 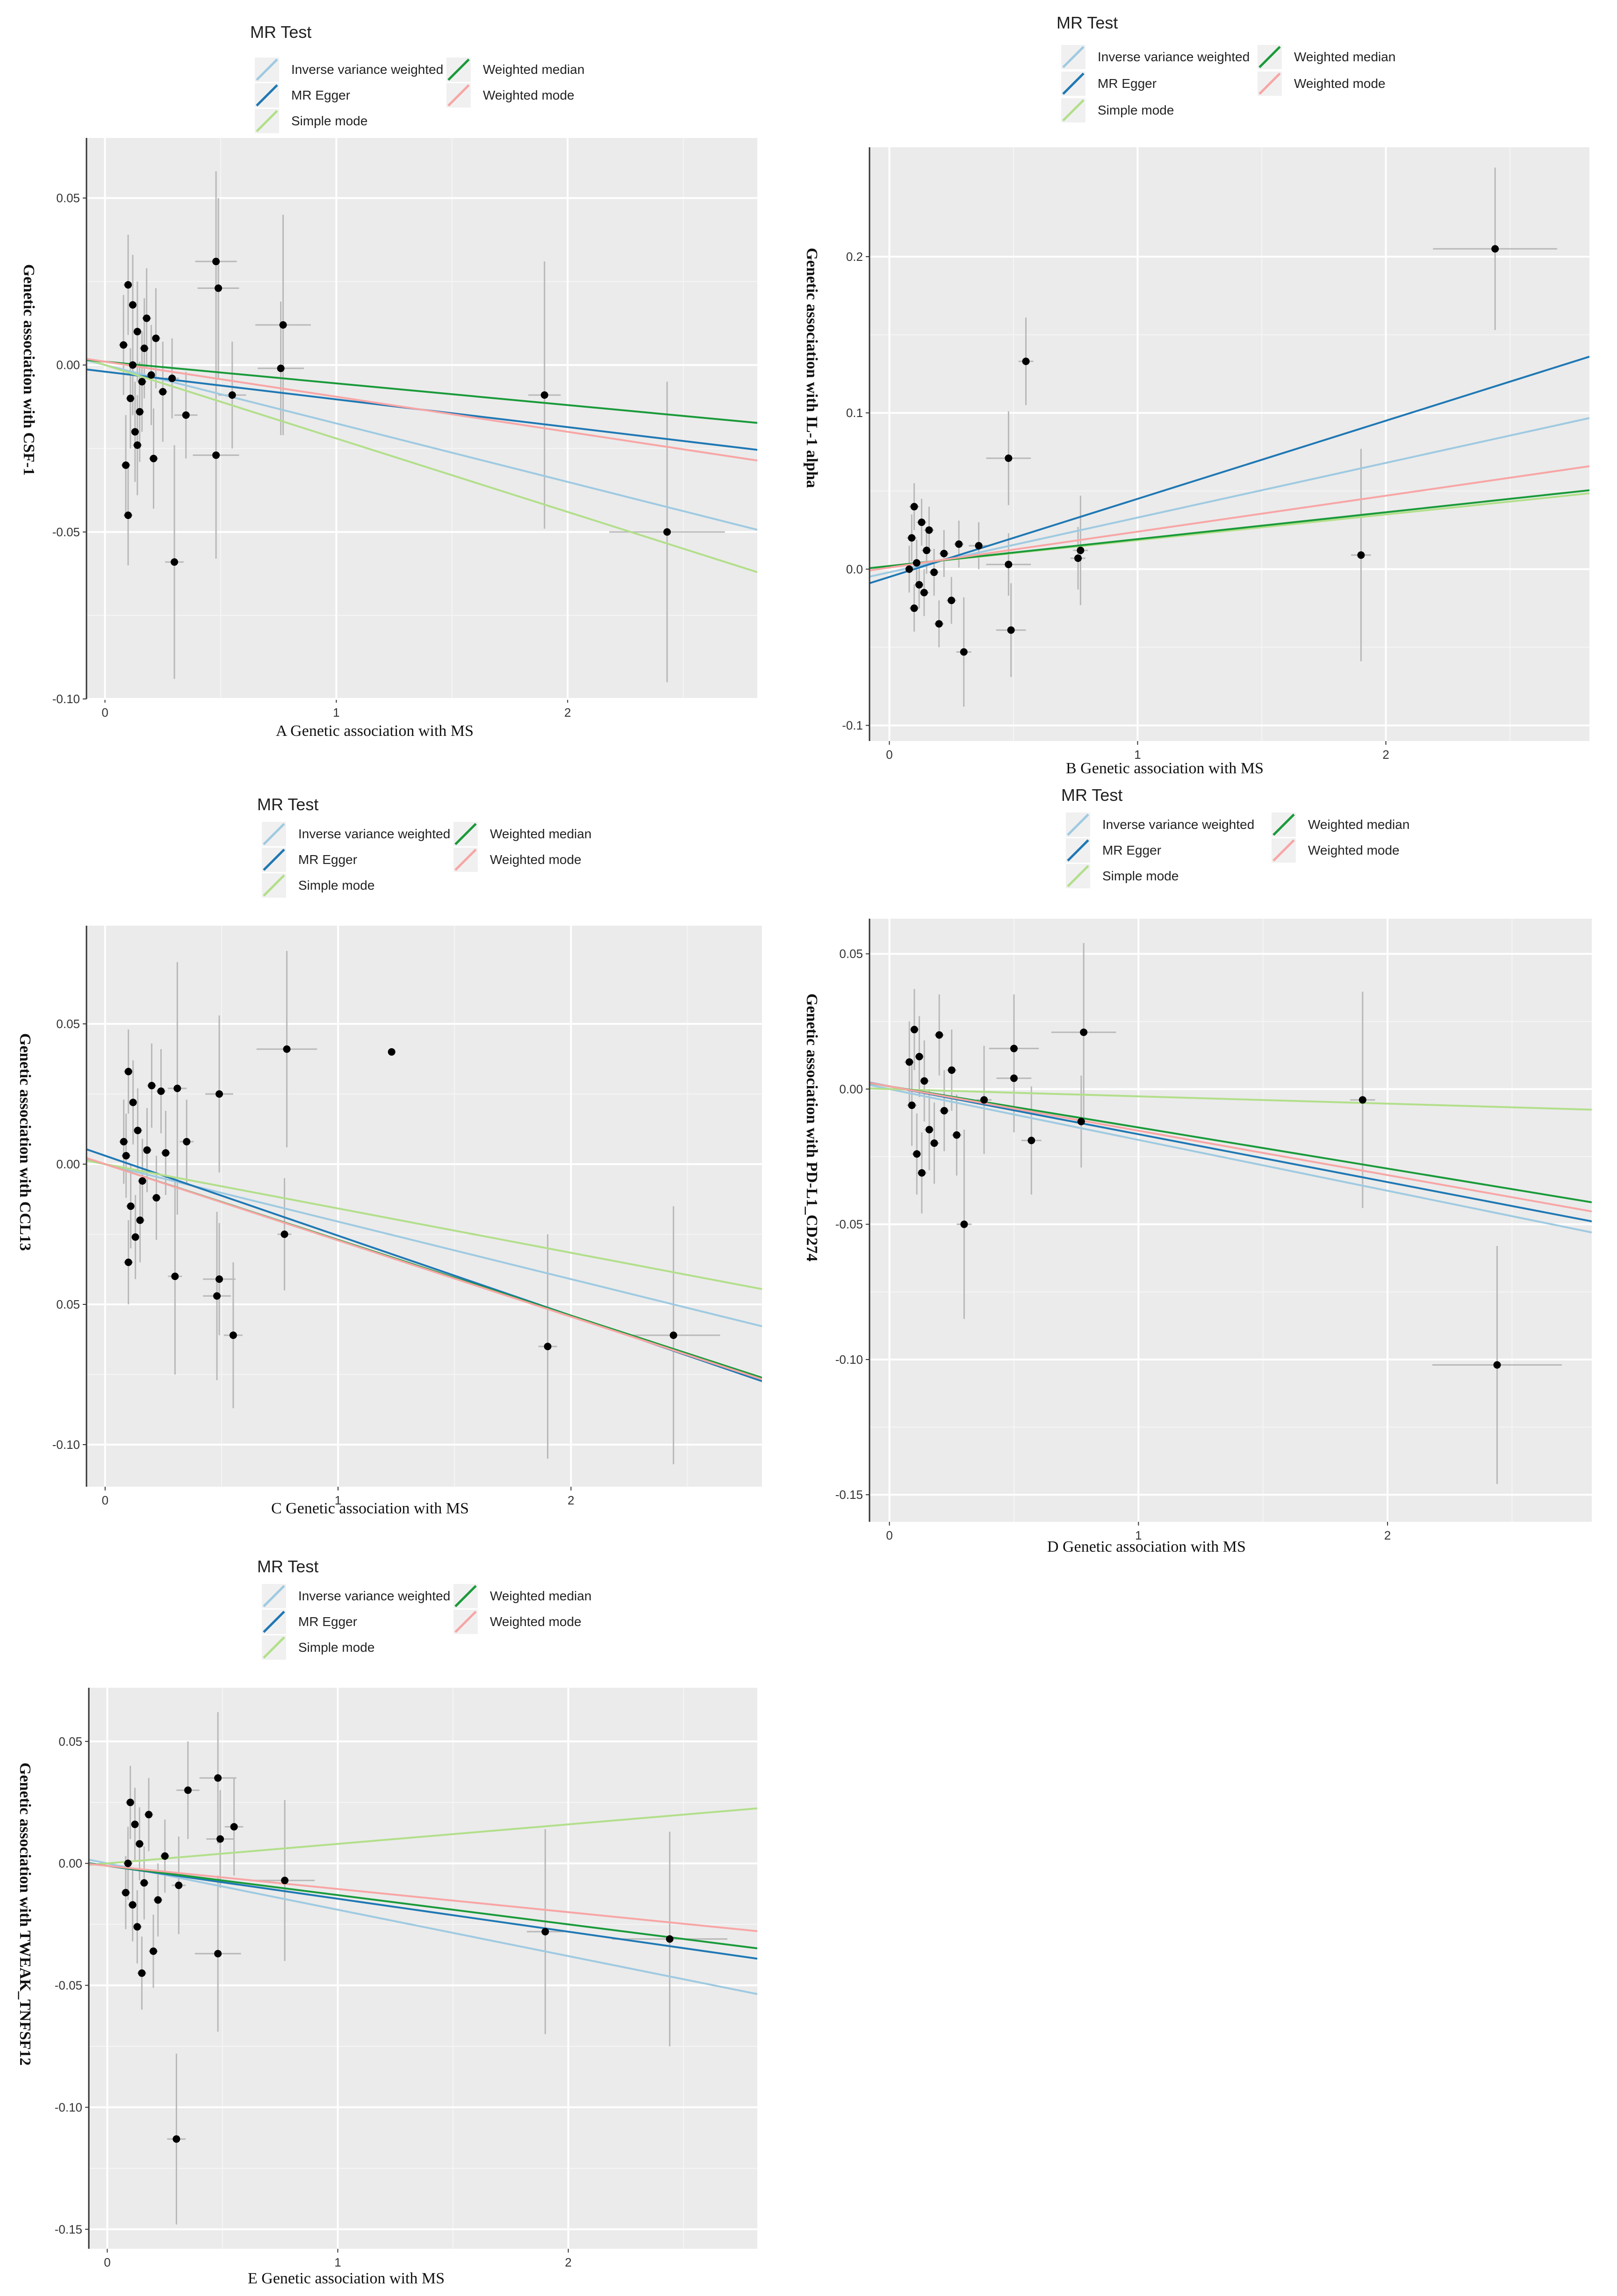 What do you see at coordinates (66, 532) in the screenshot?
I see `y-tick-label: -0.05` at bounding box center [66, 532].